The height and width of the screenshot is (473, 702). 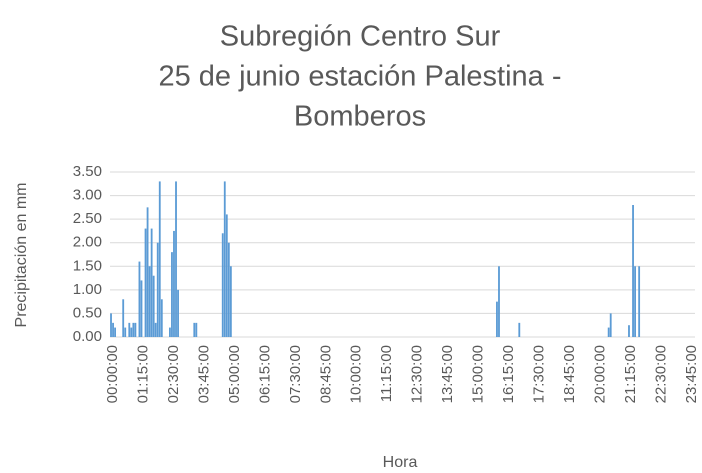 What do you see at coordinates (359, 77) in the screenshot?
I see `chart-title: 25 de junio estación Palestina -` at bounding box center [359, 77].